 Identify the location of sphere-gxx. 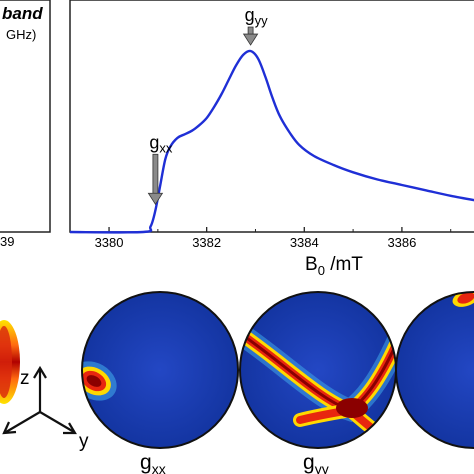
(160, 370).